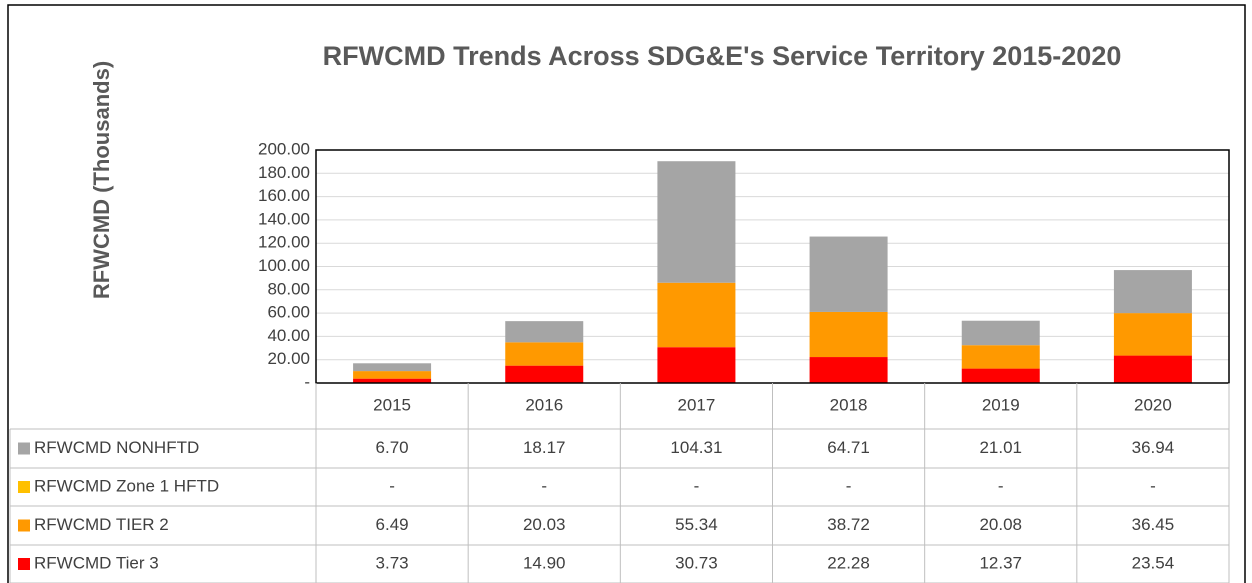 The image size is (1252, 583). What do you see at coordinates (284, 195) in the screenshot?
I see `y-tick-label: 160.00` at bounding box center [284, 195].